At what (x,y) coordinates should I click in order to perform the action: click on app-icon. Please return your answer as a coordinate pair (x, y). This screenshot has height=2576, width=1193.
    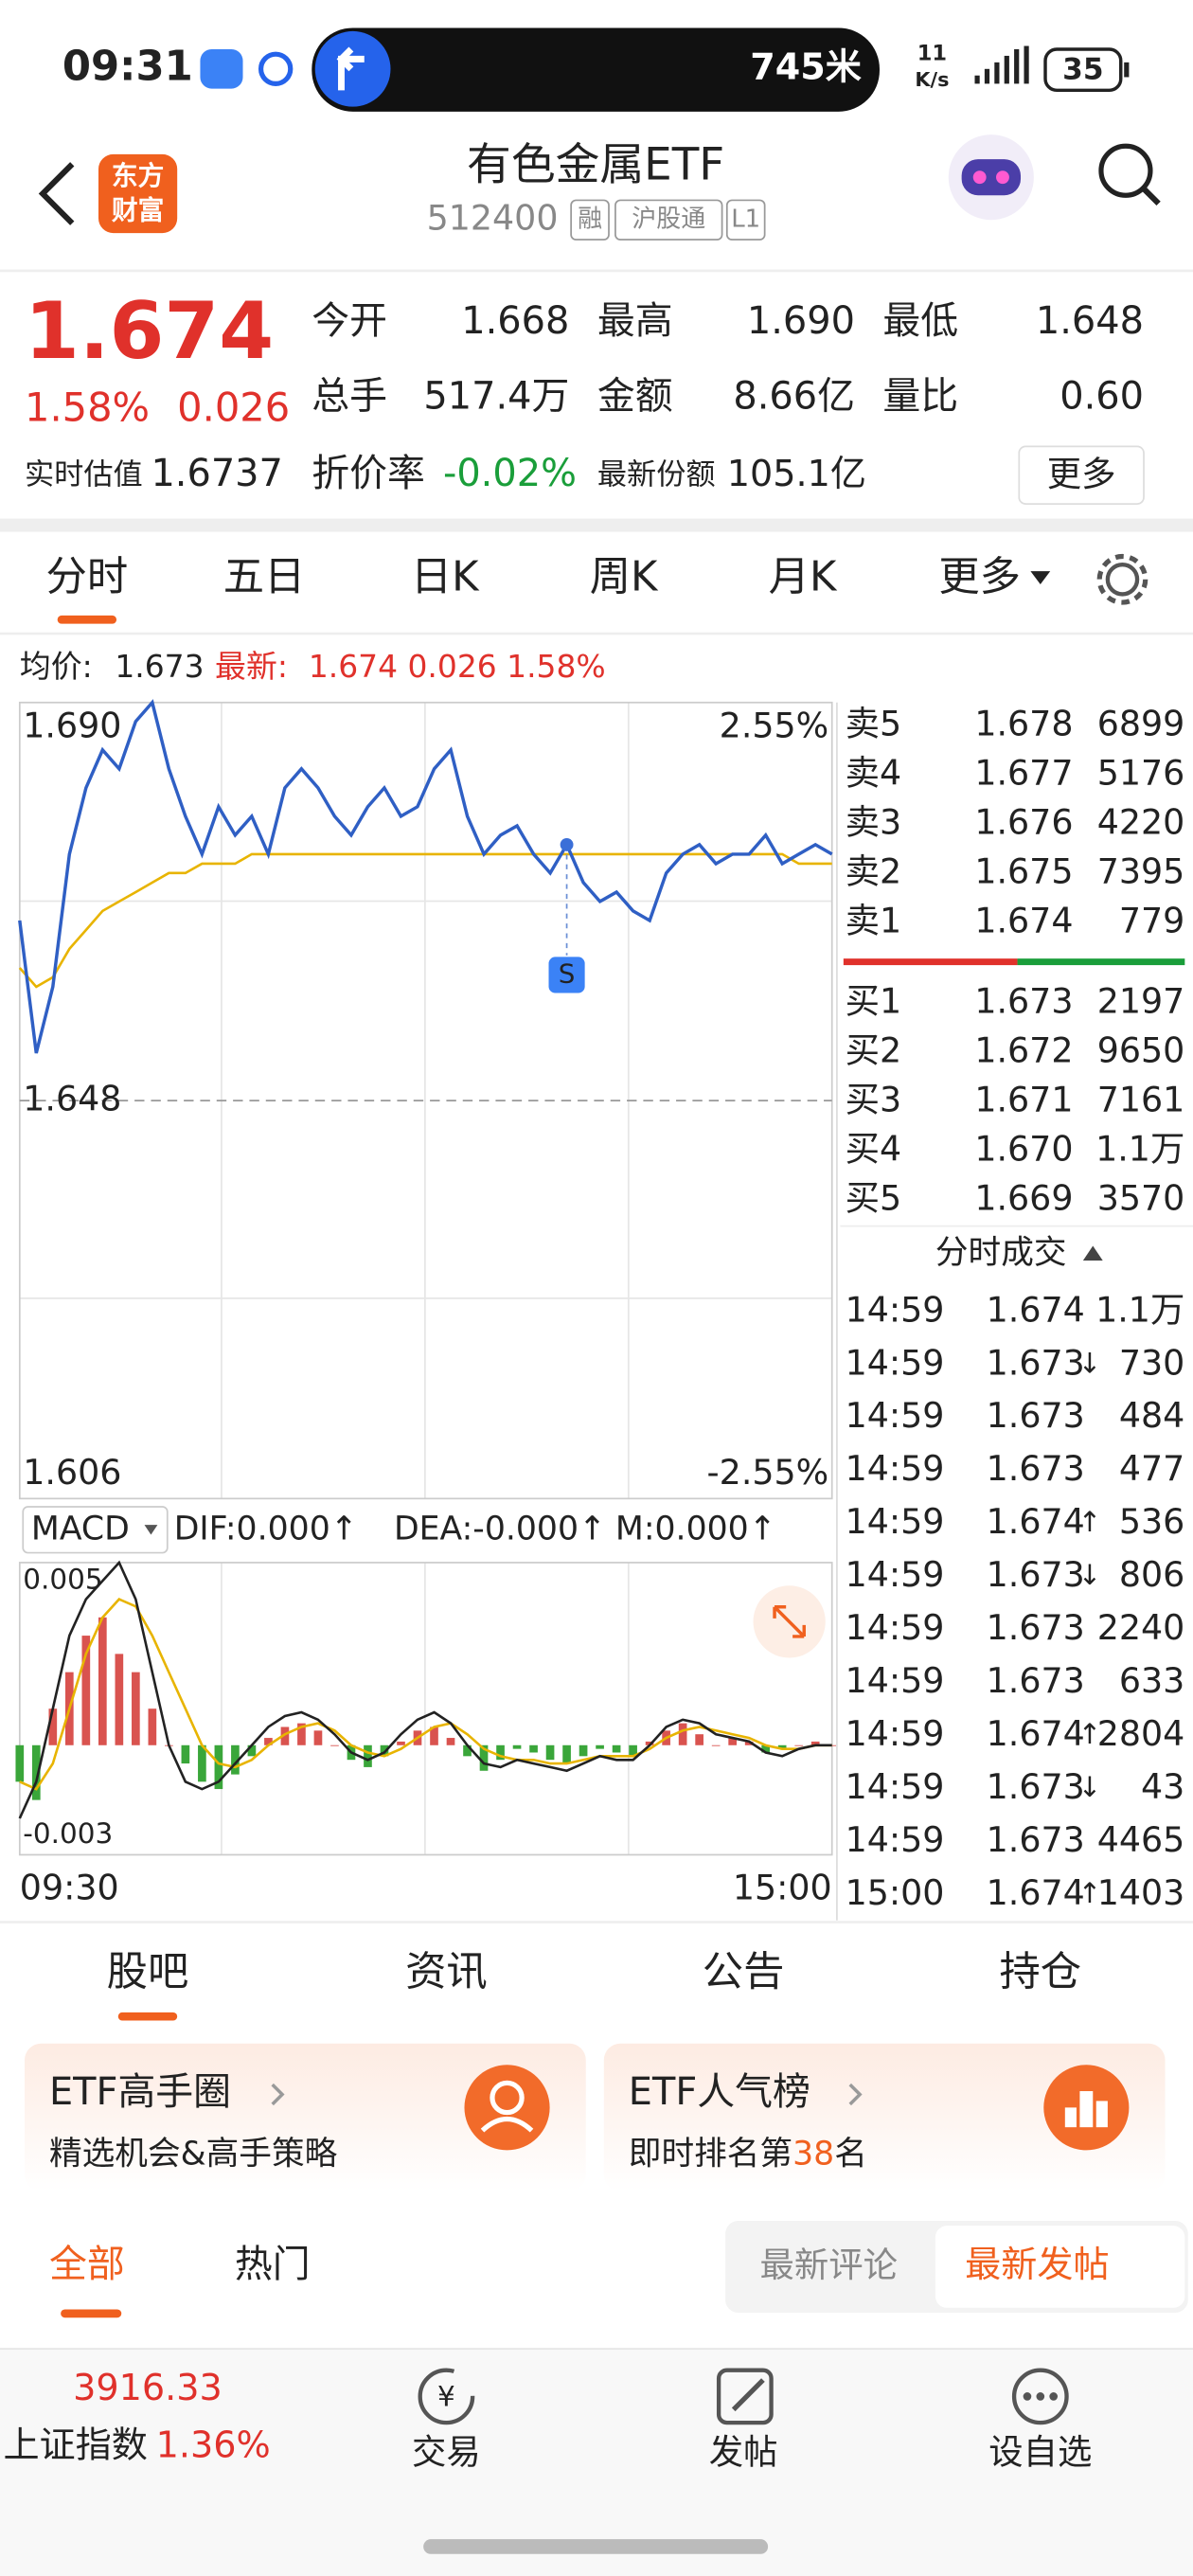
    Looking at the image, I should click on (276, 68).